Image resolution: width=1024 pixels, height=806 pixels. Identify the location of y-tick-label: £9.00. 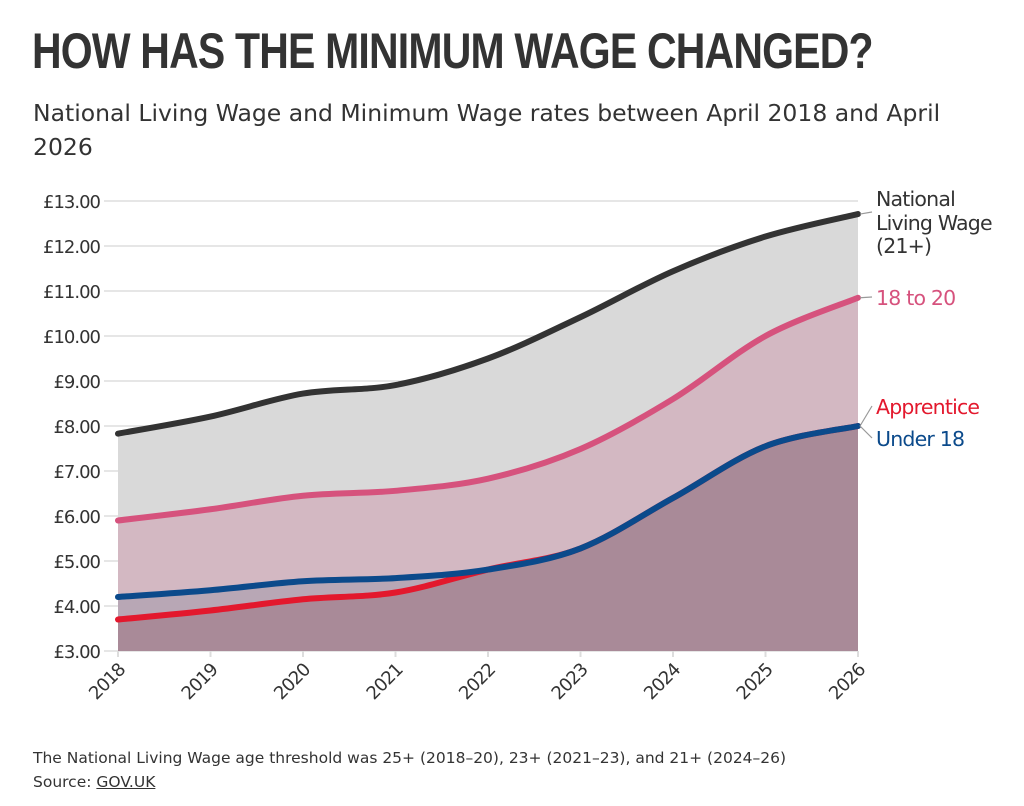
(76, 382).